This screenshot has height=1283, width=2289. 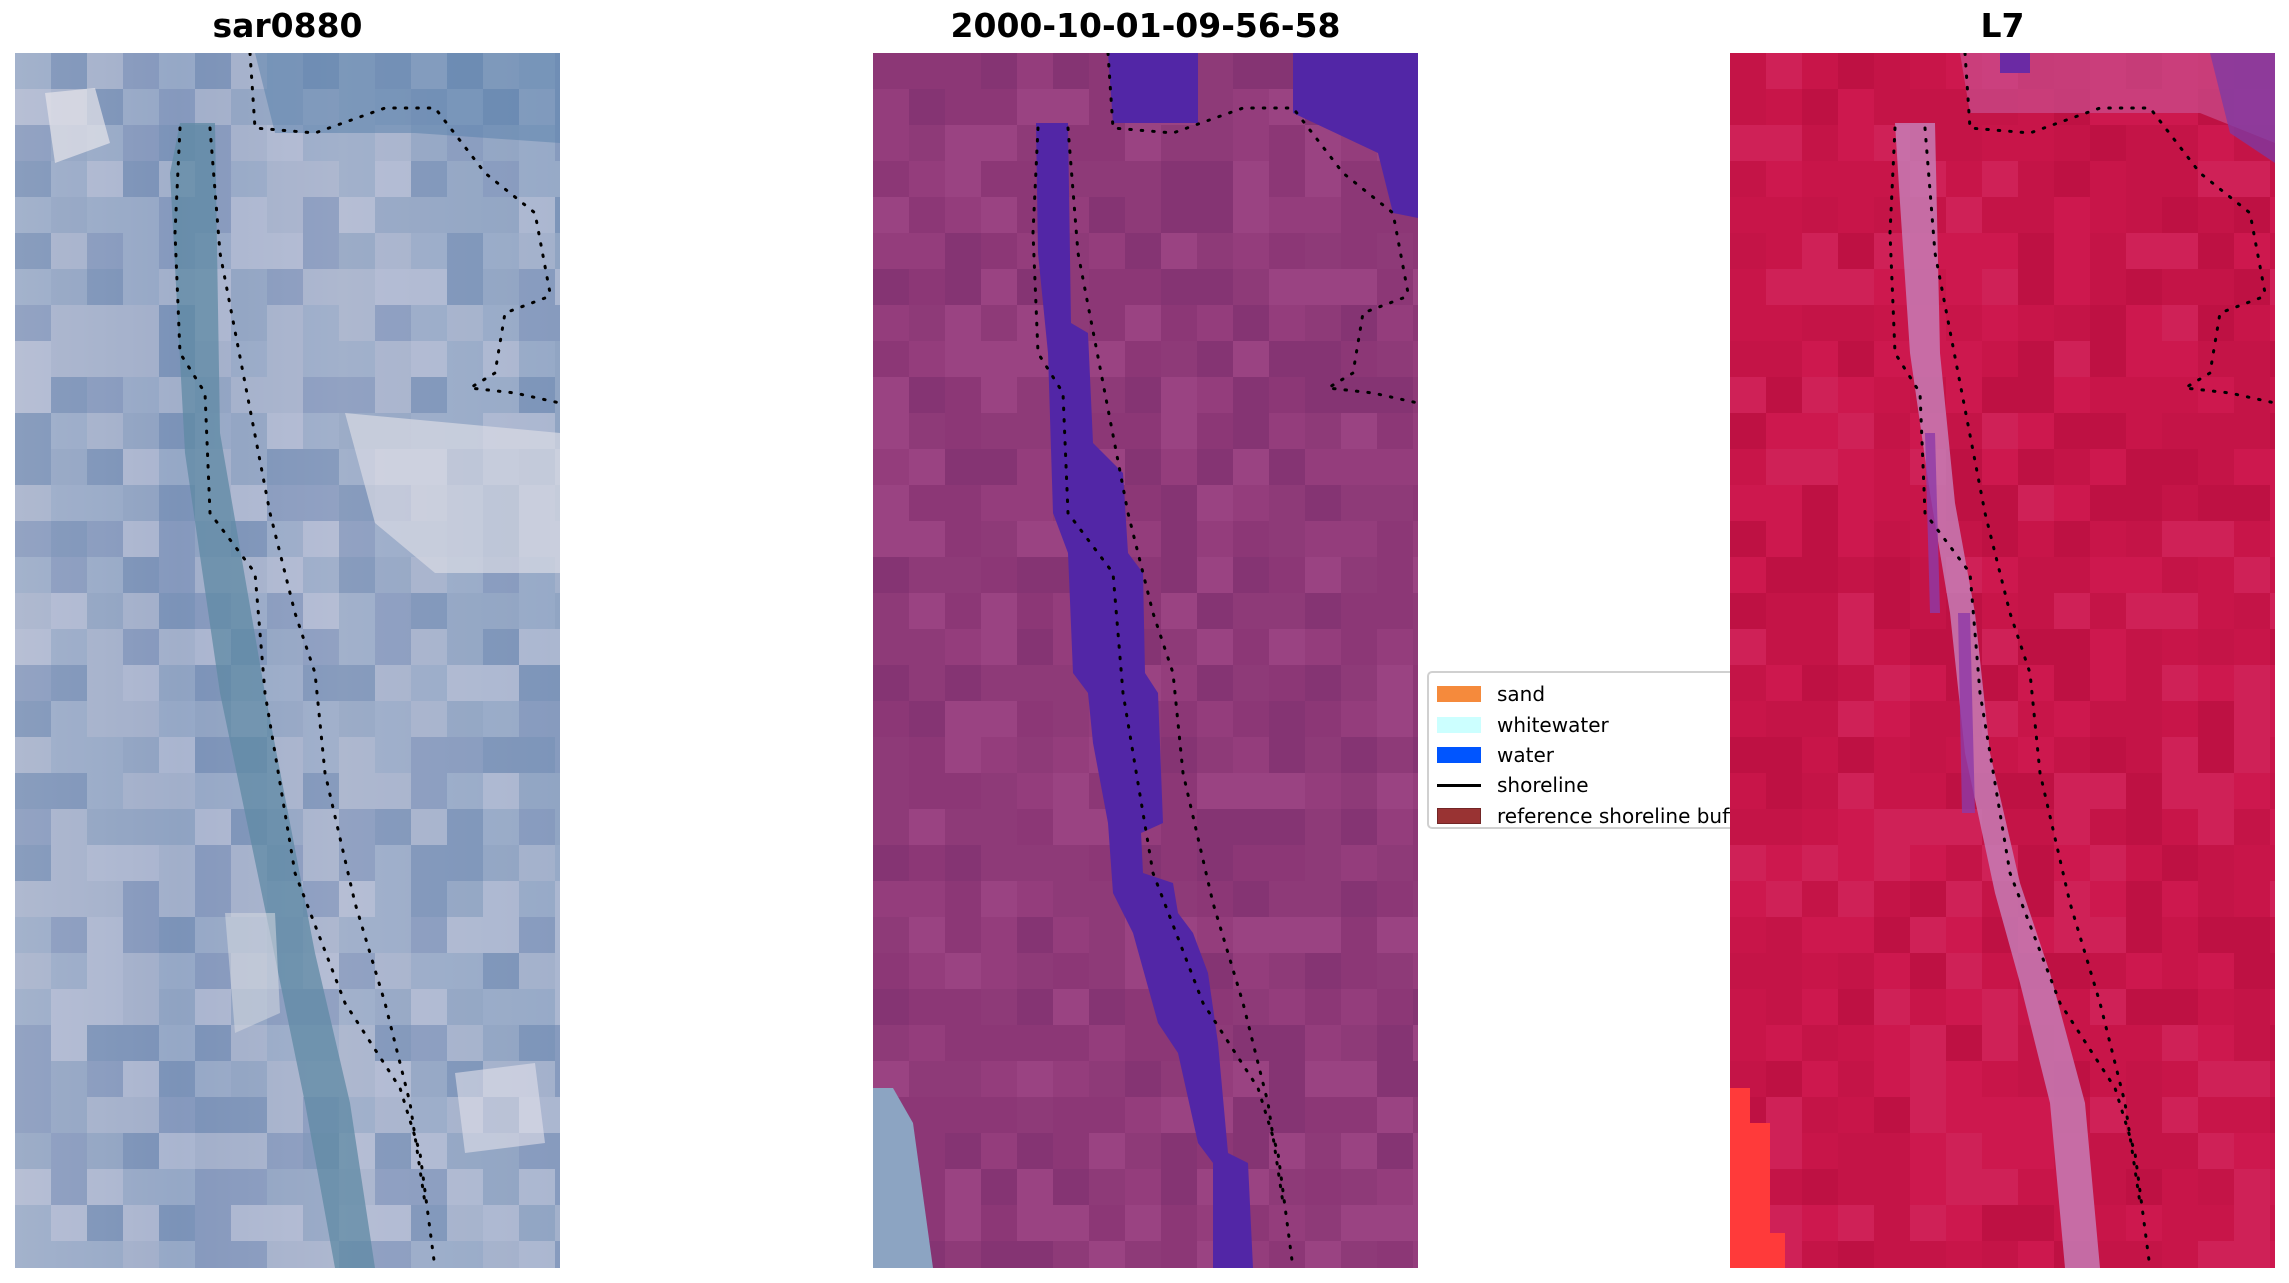 What do you see at coordinates (1459, 785) in the screenshot?
I see `shoreline-line-swatch` at bounding box center [1459, 785].